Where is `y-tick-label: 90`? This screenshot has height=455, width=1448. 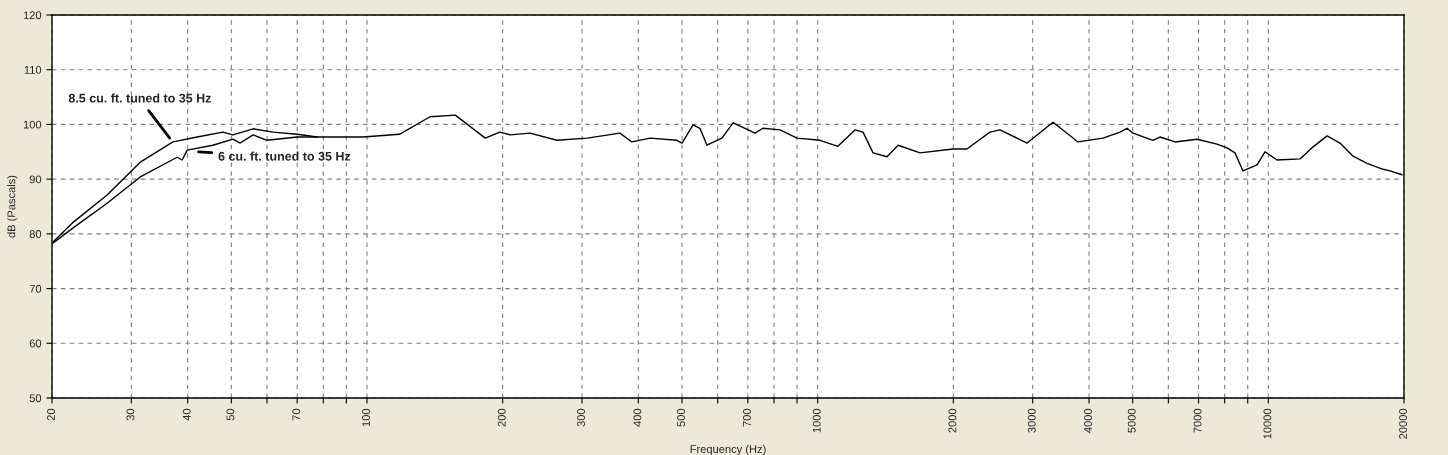 y-tick-label: 90 is located at coordinates (35, 179).